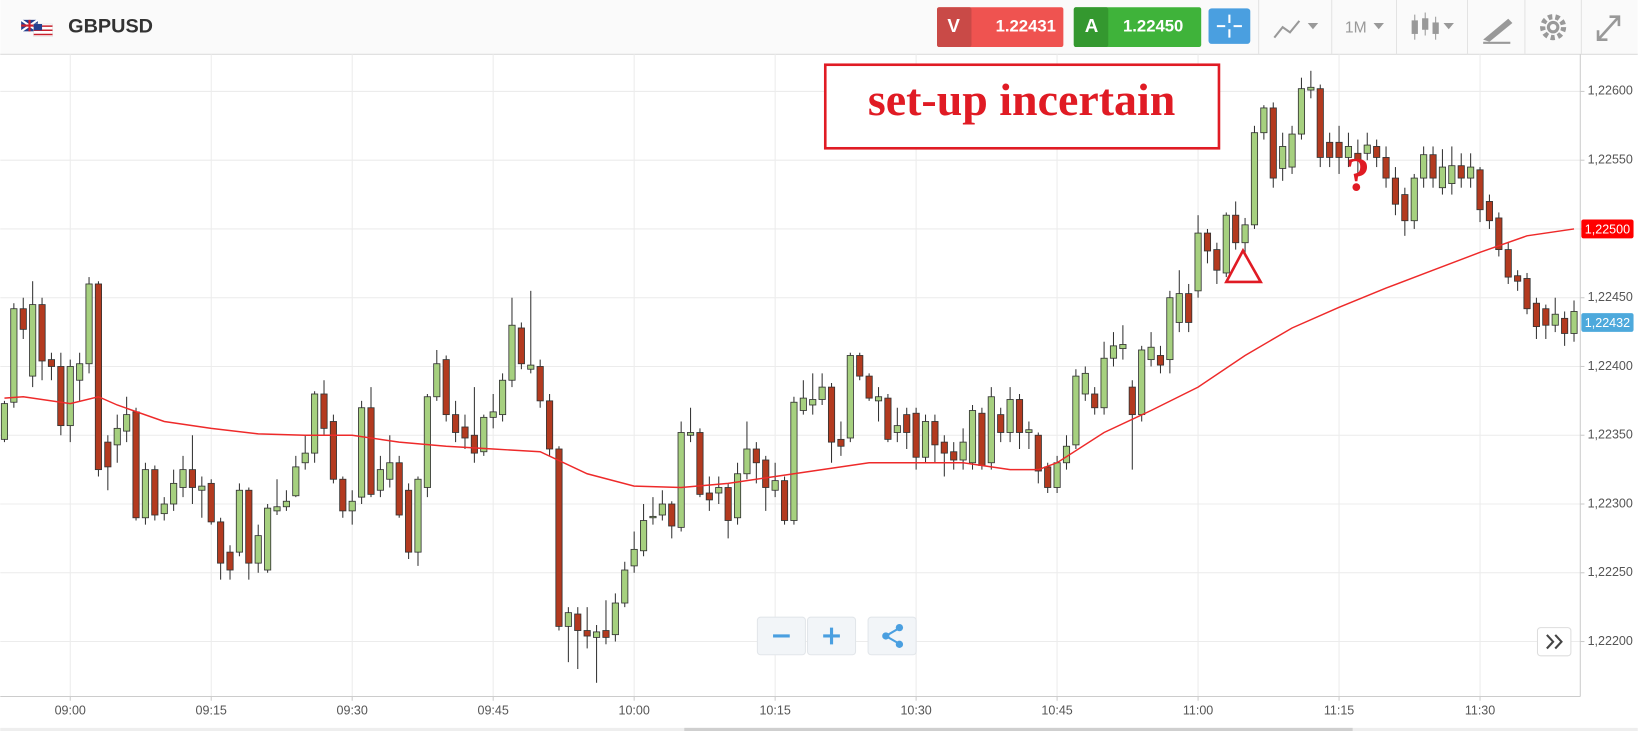  Describe the element at coordinates (1610, 641) in the screenshot. I see `y-tick-label: 1,22200` at that location.